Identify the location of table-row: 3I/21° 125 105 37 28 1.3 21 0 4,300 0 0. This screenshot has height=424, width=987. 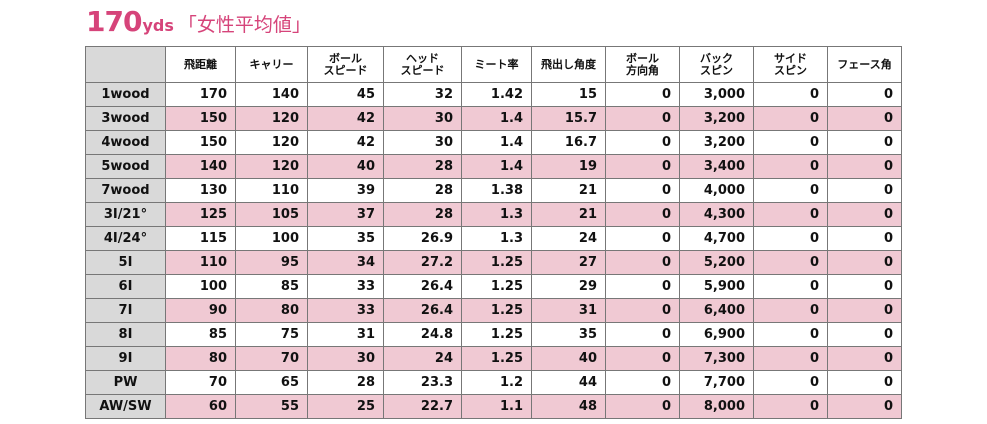
(493, 214).